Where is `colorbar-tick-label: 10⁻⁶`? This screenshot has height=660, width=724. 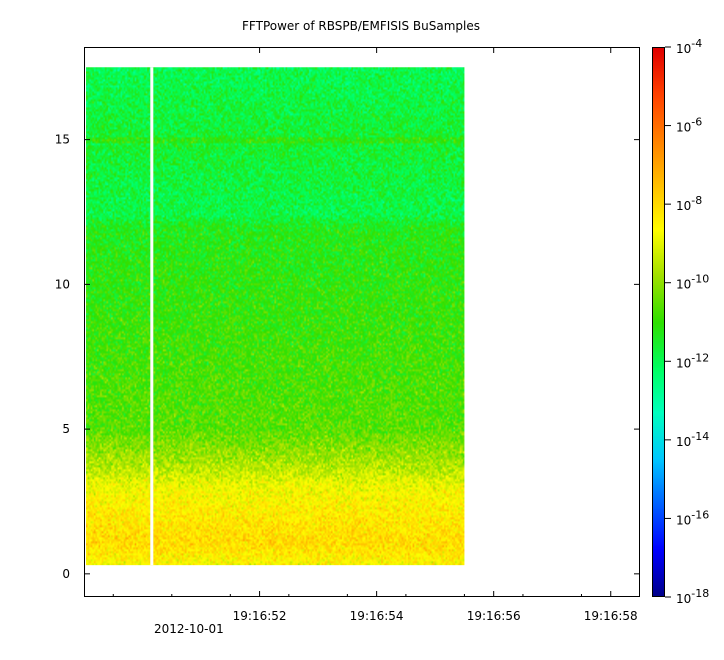 colorbar-tick-label: 10⁻⁶ is located at coordinates (689, 125).